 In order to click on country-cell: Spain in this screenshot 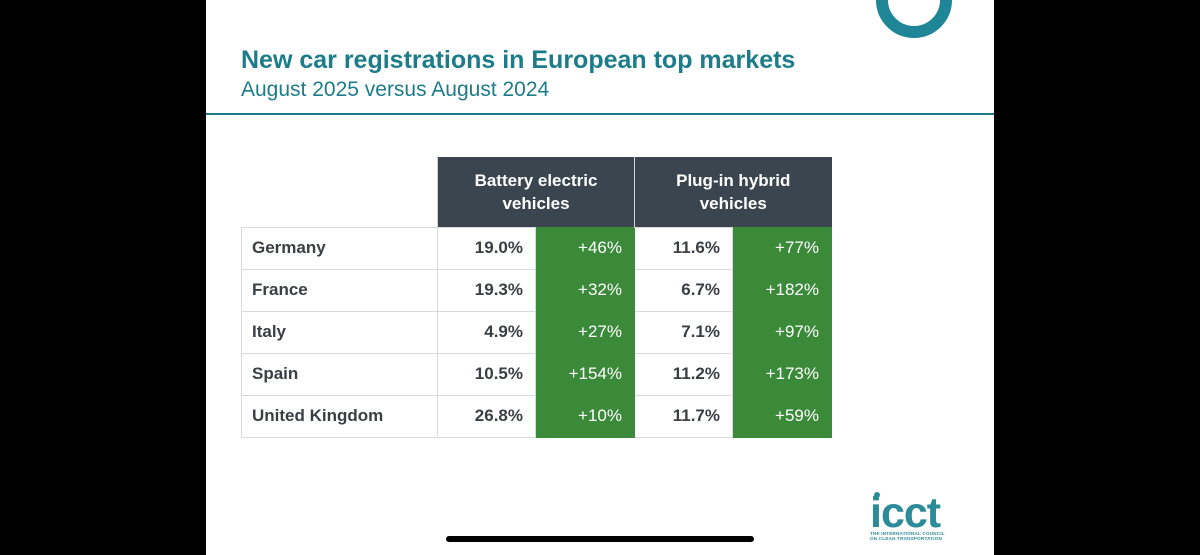, I will do `click(339, 374)`.